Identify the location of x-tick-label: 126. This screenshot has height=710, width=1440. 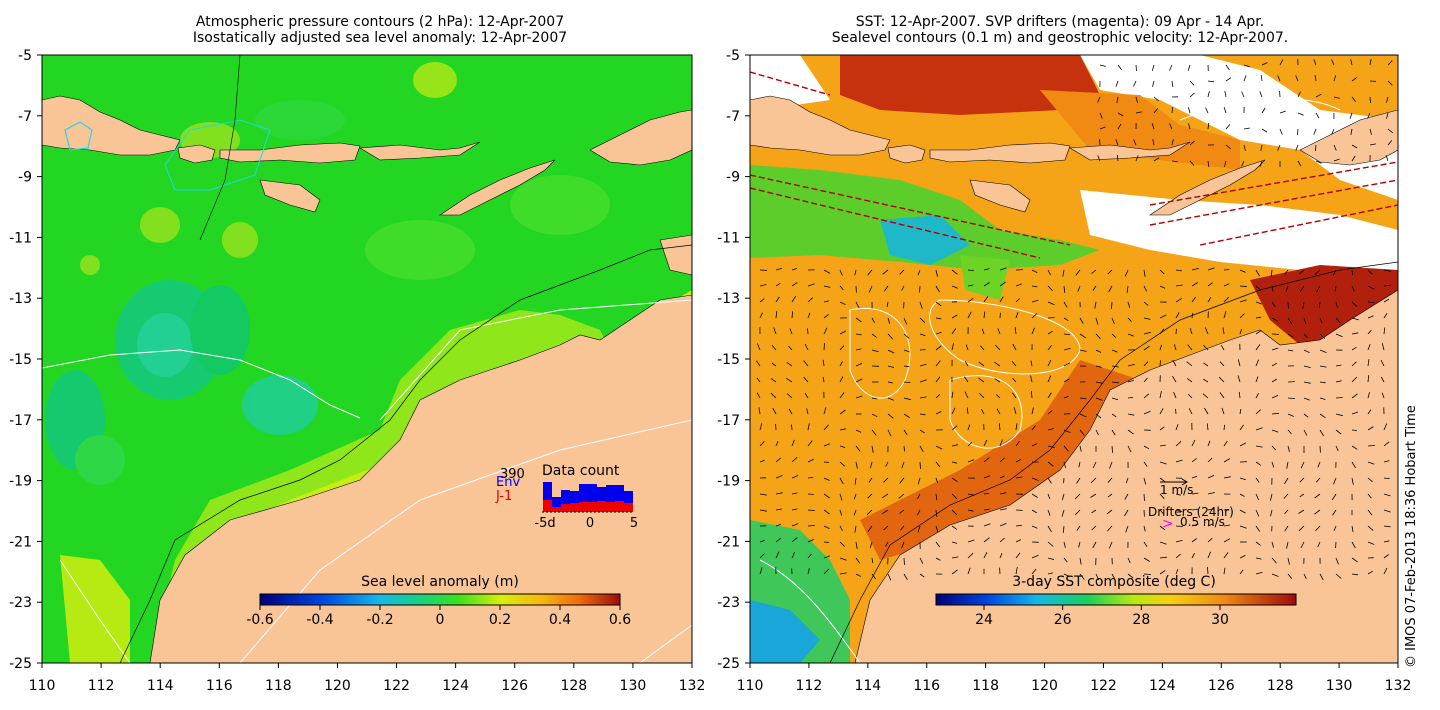
(1221, 686).